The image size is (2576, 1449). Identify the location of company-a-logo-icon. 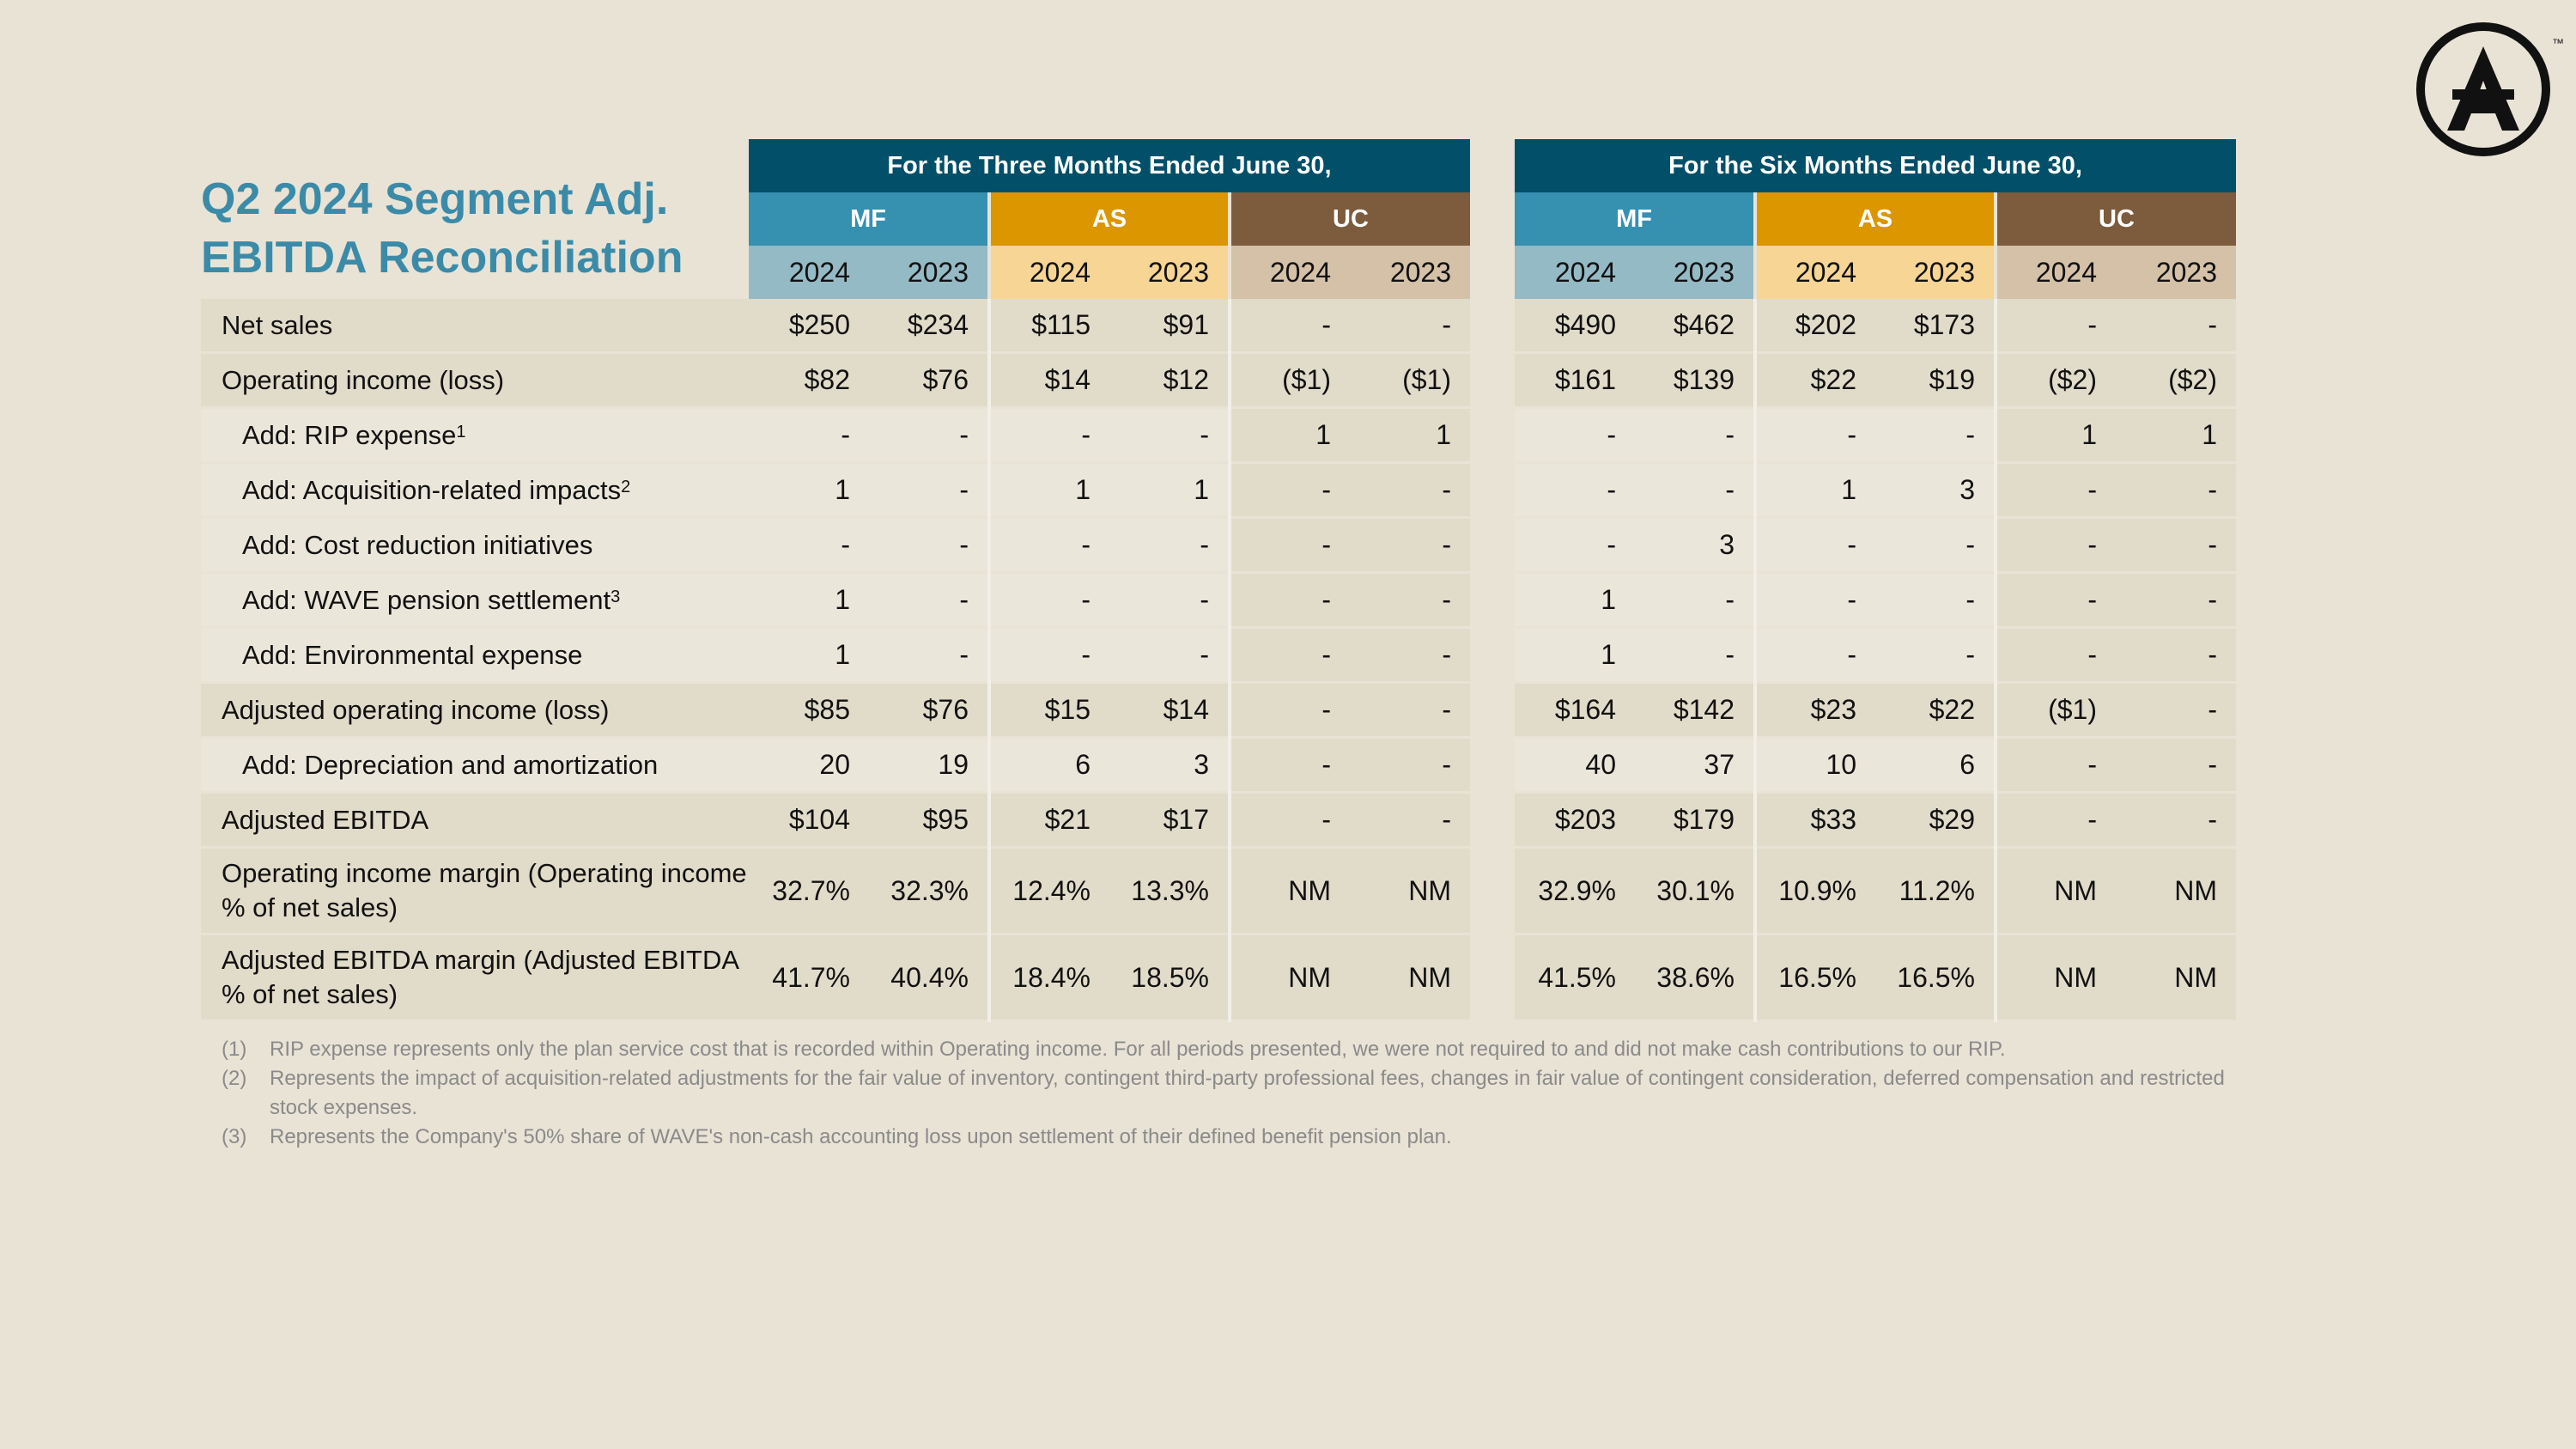
(2483, 89).